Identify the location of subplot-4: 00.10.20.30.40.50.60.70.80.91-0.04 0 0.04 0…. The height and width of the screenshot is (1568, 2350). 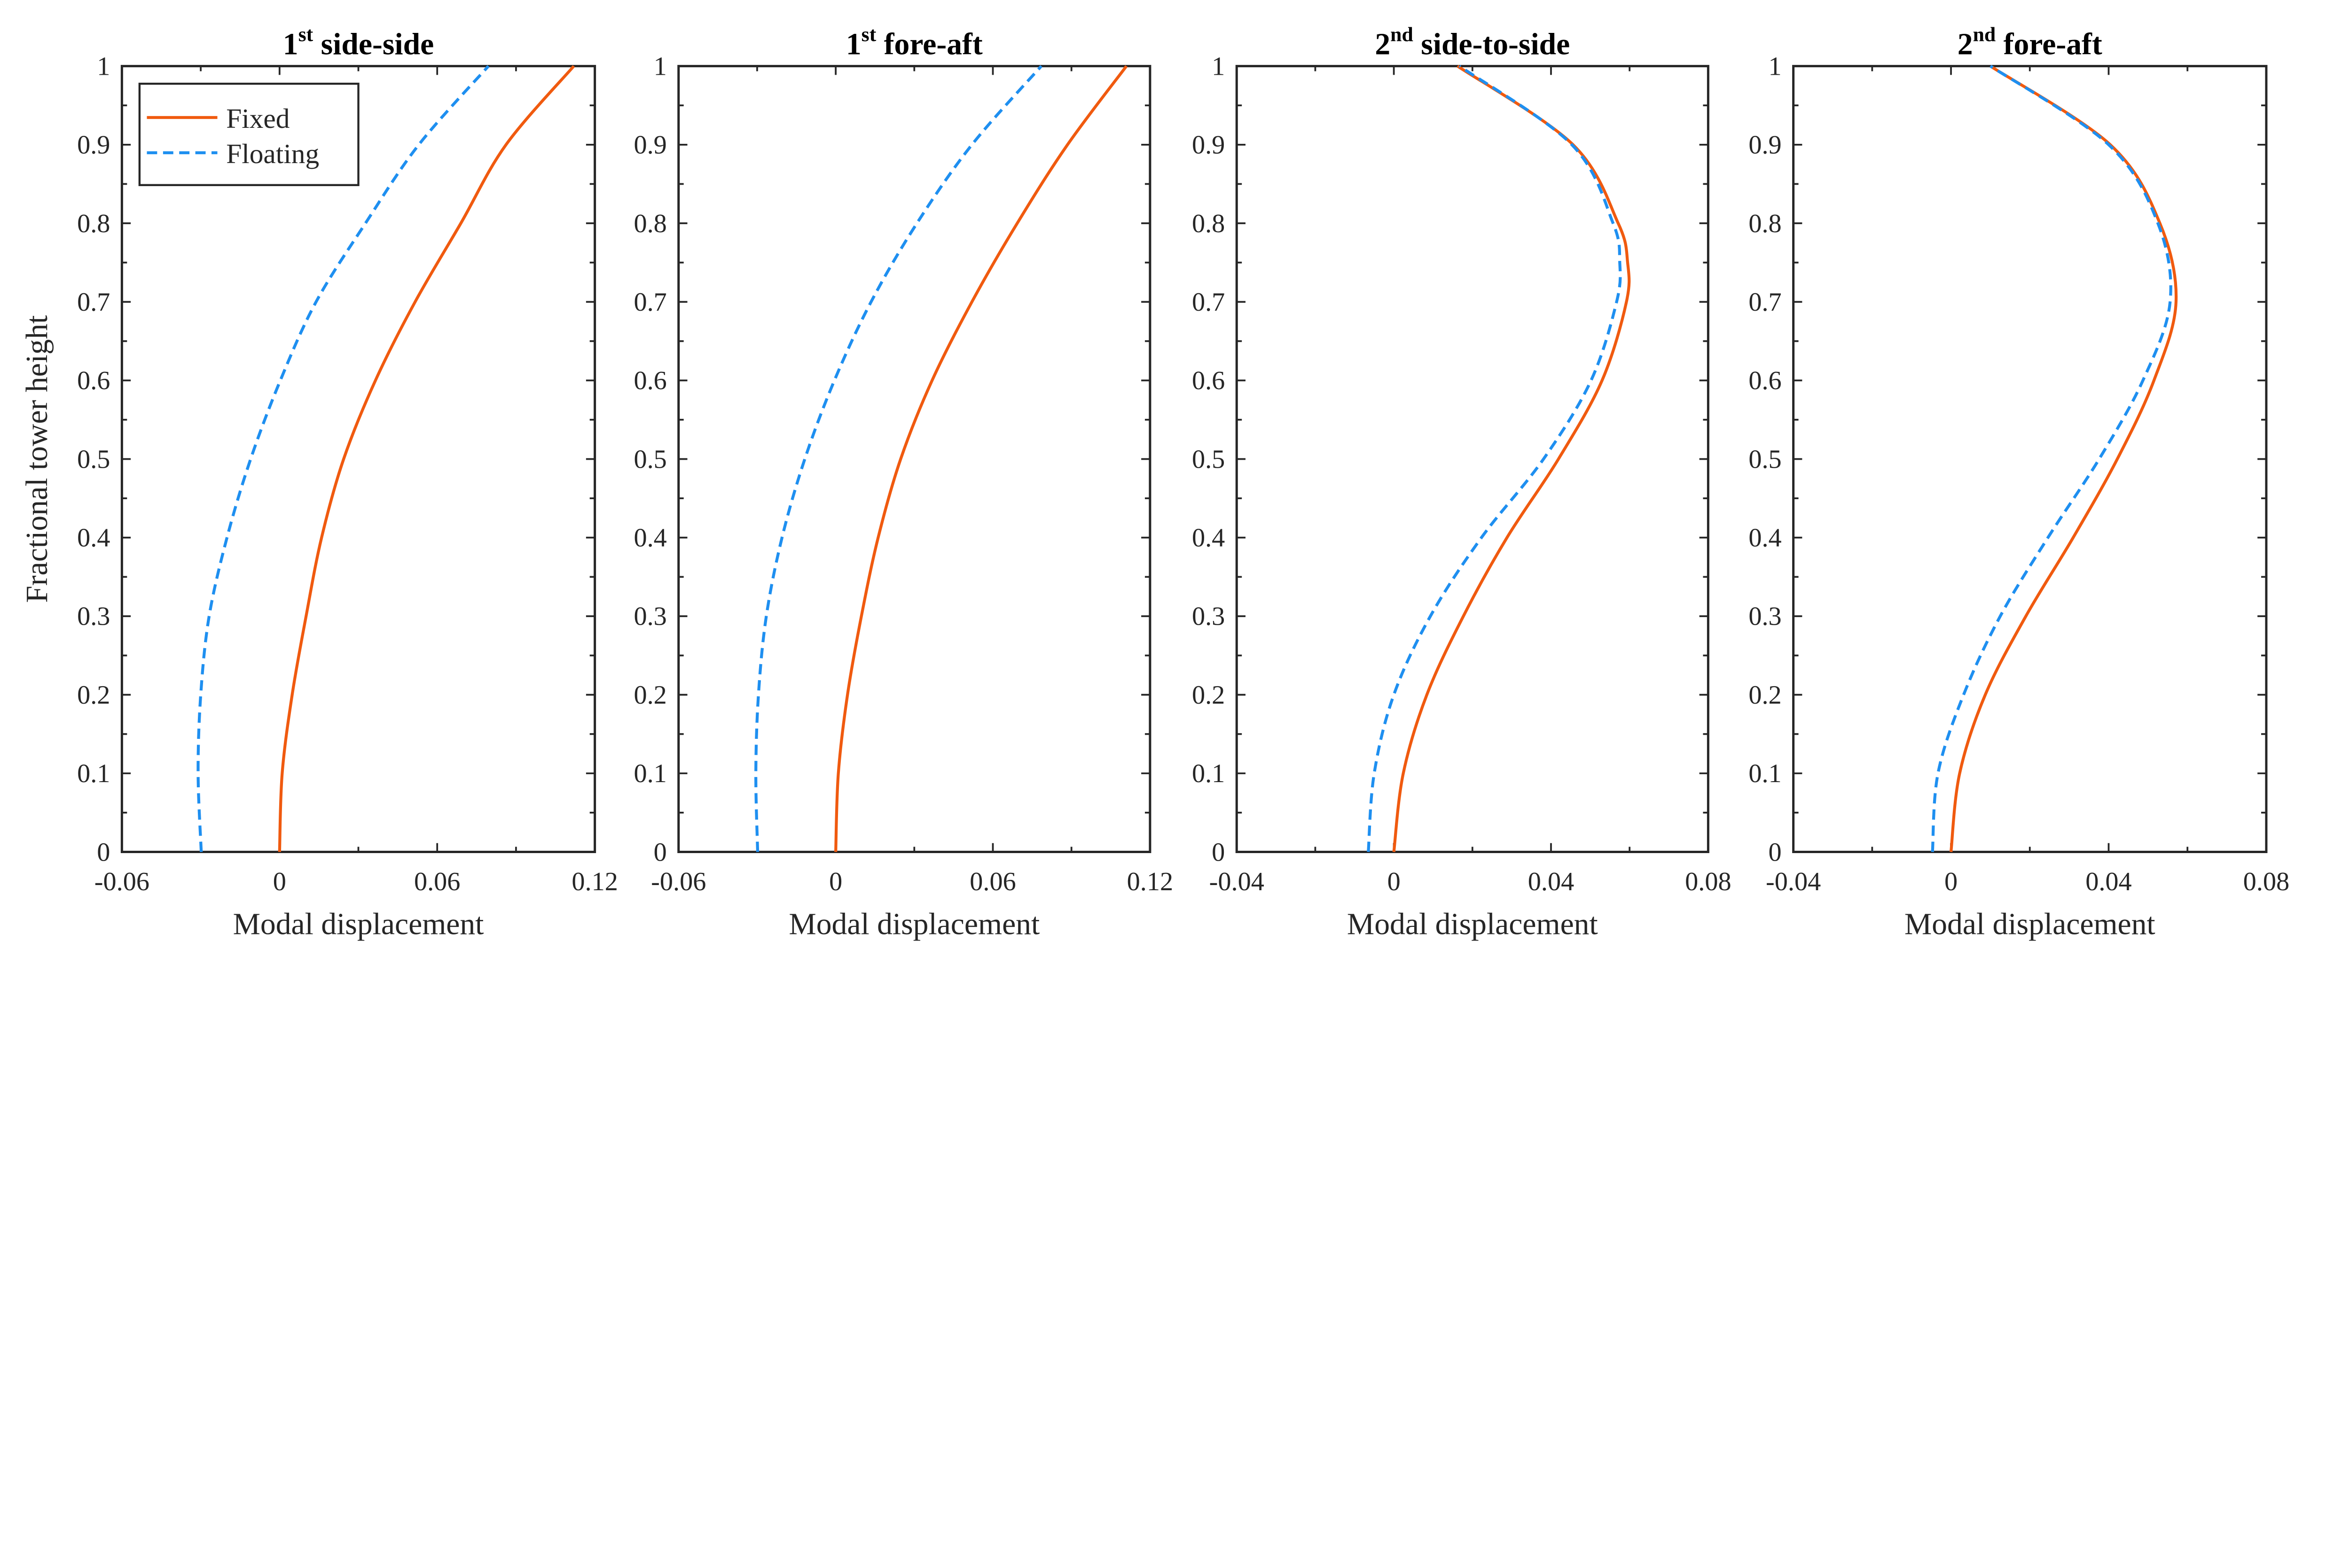
(2018, 482).